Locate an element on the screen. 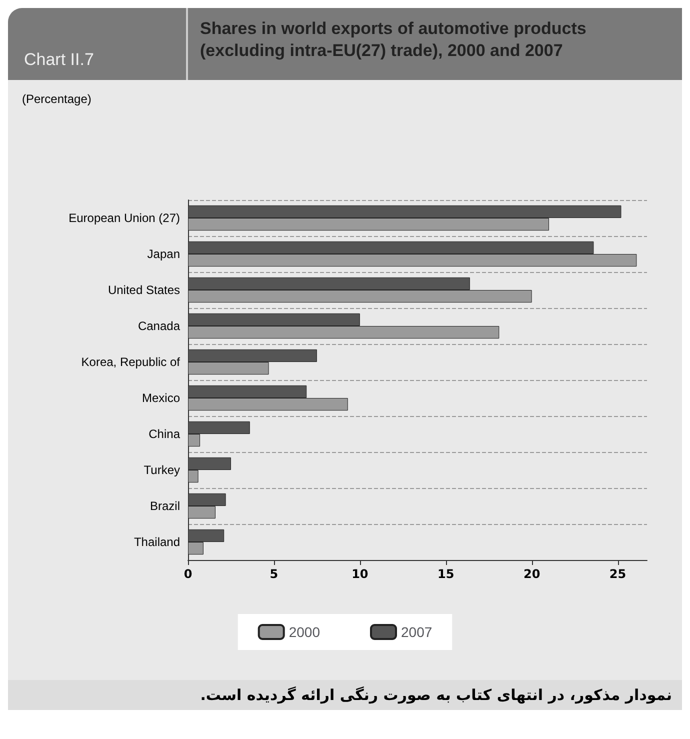  y-tick-label: Thailand is located at coordinates (157, 542).